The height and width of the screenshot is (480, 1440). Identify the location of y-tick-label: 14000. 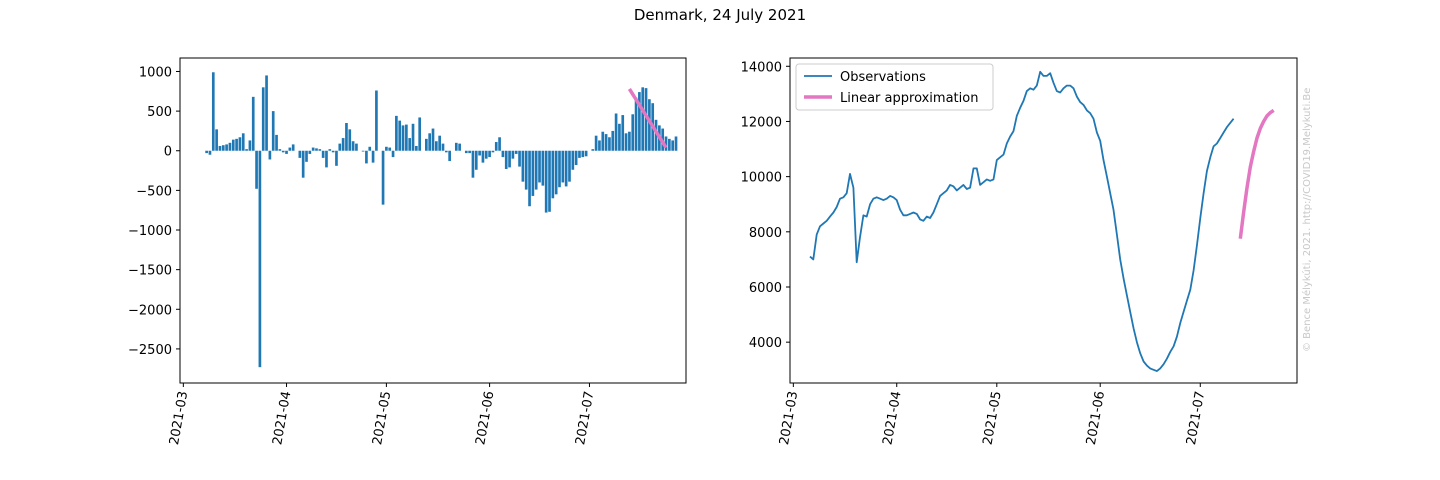
(761, 67).